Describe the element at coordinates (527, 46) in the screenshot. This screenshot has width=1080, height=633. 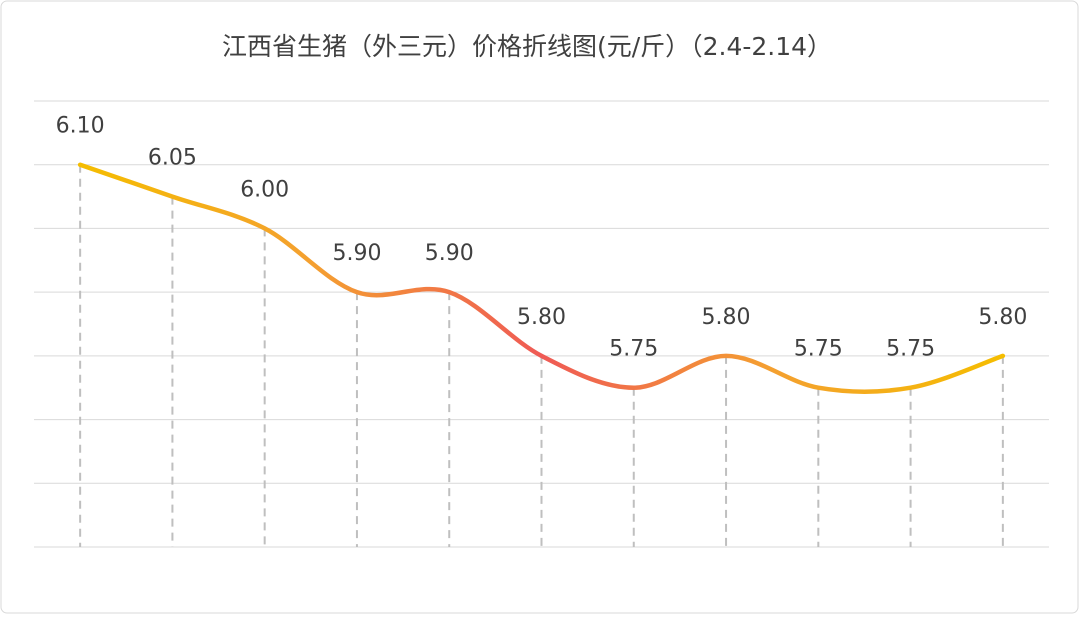
I see `chart-title: 江西省生猪（外三元）价格折线图(元/斤）（2.4-2.14）` at that location.